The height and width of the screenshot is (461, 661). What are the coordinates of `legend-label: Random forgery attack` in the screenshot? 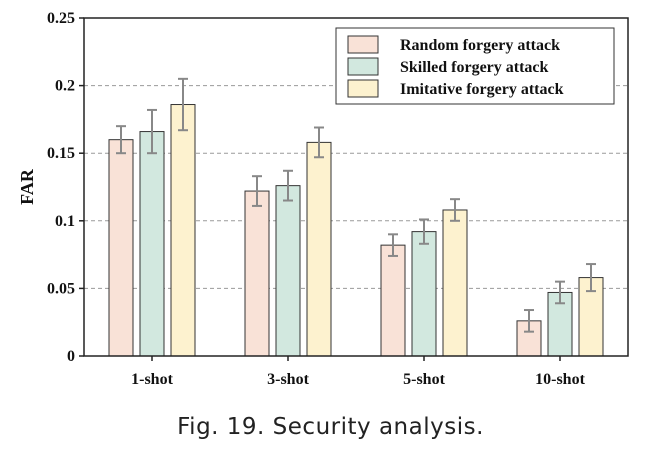 It's located at (480, 45).